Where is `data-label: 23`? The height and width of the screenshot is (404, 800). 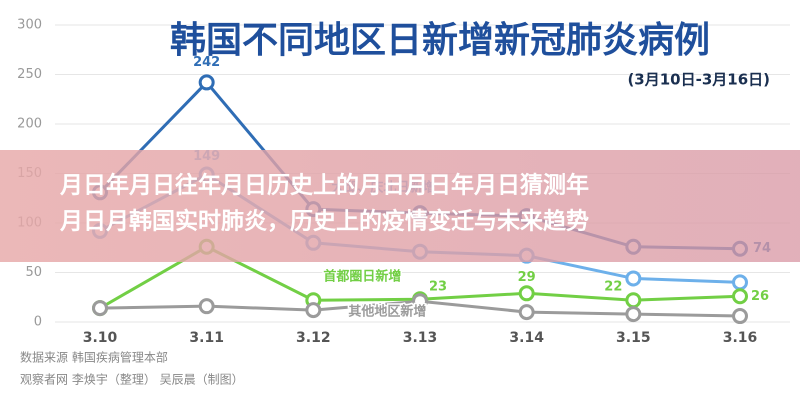 data-label: 23 is located at coordinates (438, 287).